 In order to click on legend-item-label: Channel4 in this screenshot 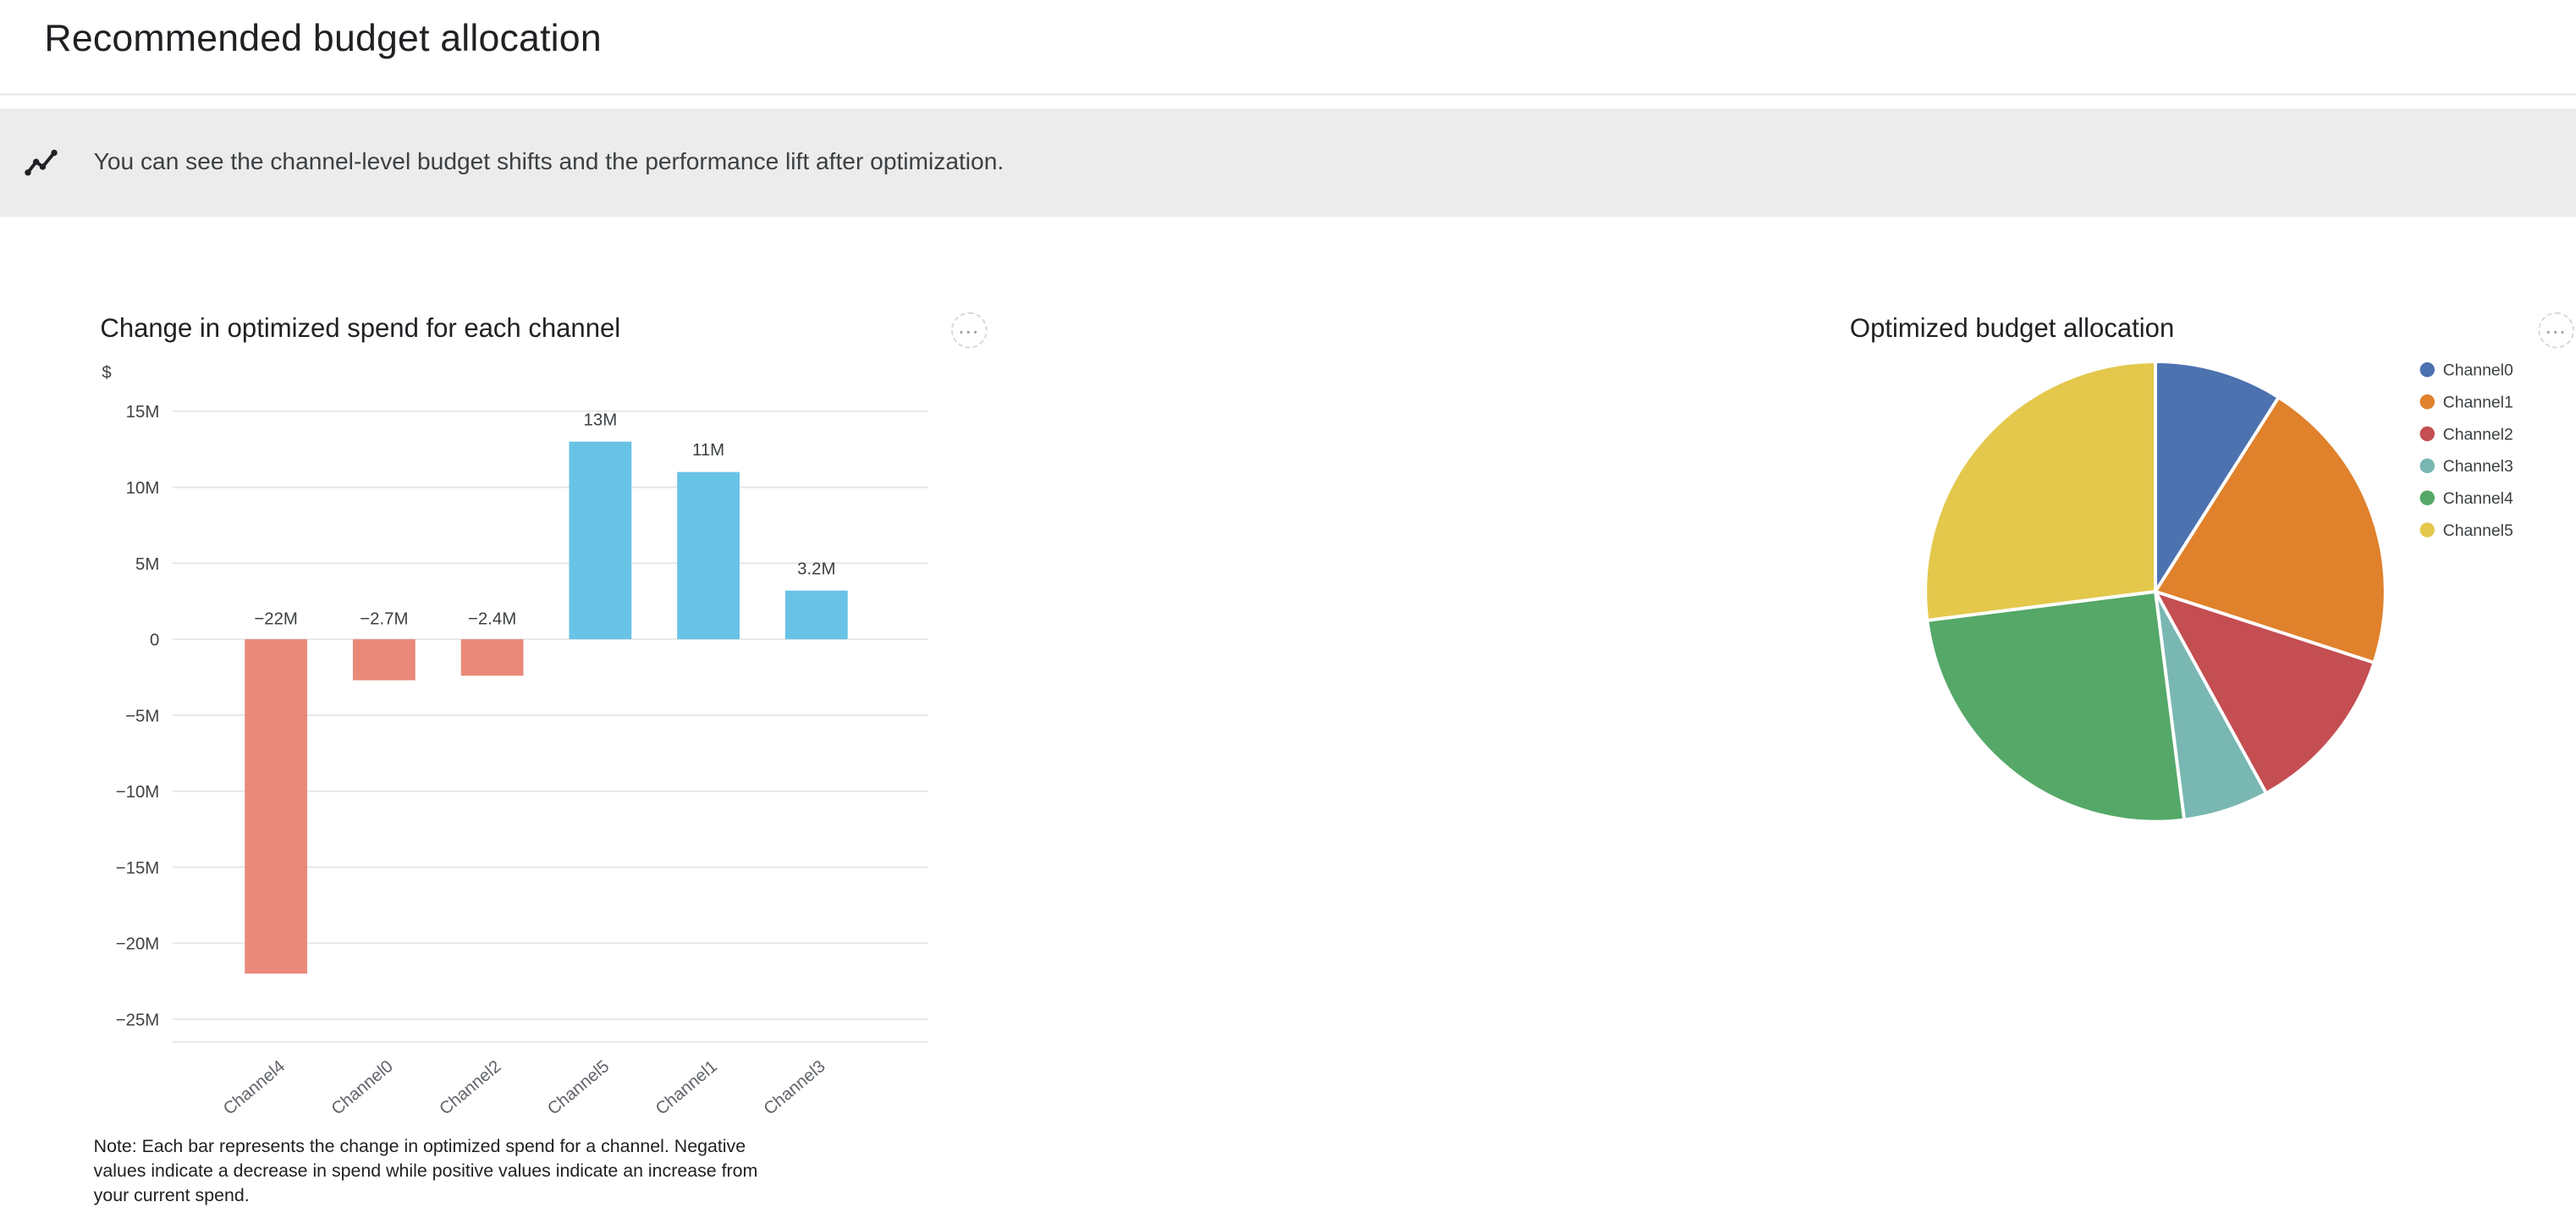, I will do `click(2478, 498)`.